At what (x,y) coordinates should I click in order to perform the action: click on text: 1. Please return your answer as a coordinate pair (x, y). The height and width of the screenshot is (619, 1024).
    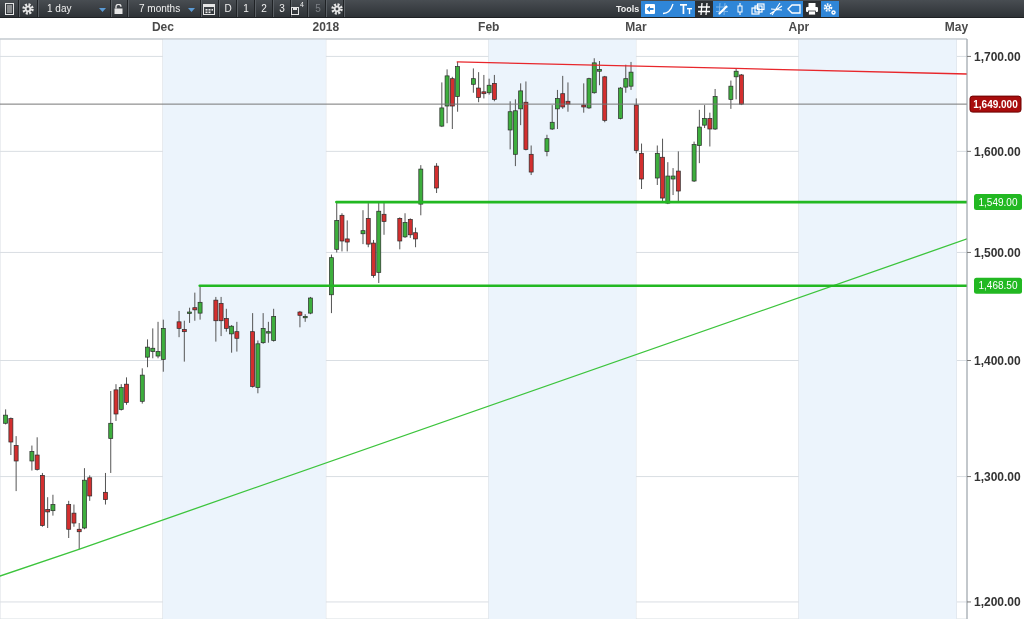
    Looking at the image, I should click on (246, 9).